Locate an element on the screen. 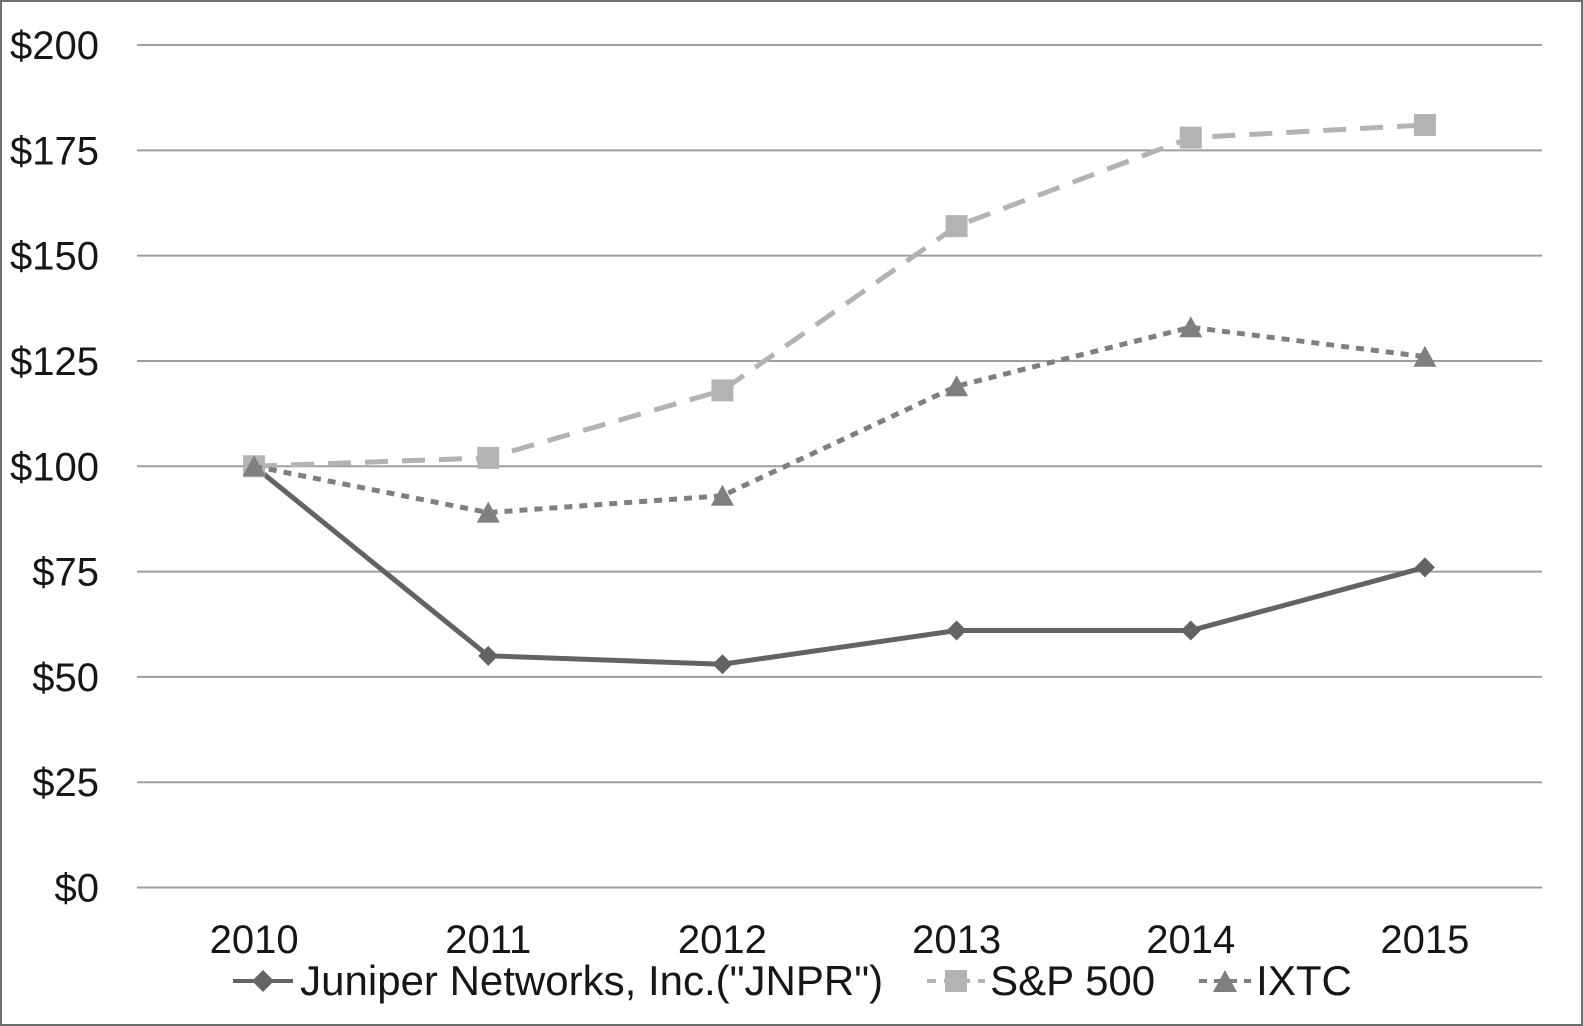 The width and height of the screenshot is (1583, 1026). sp500-marker-2015 is located at coordinates (1424, 125).